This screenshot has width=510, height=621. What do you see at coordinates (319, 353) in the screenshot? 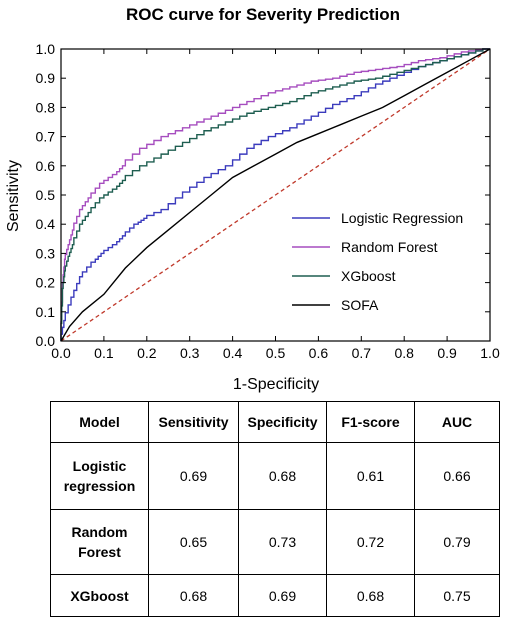
I see `x-tick-label: 0.6` at bounding box center [319, 353].